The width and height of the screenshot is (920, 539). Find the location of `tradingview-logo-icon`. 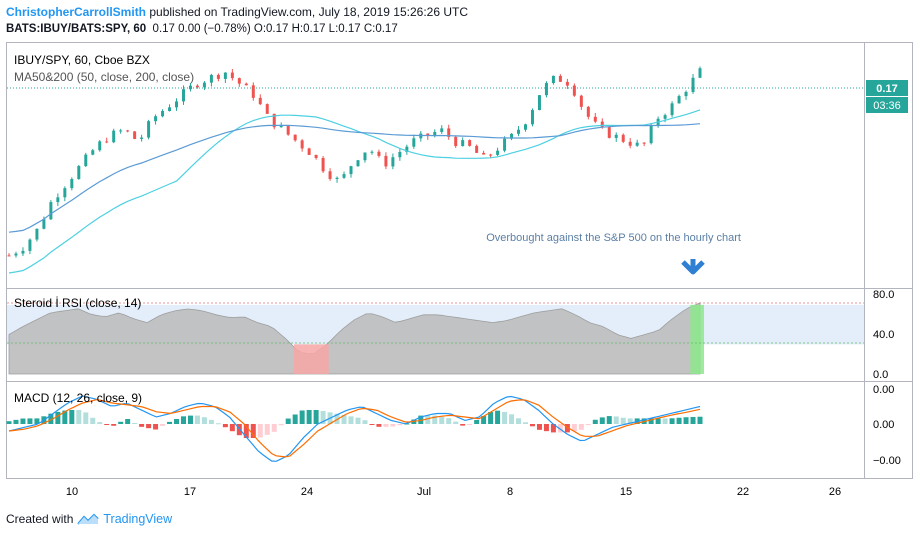

tradingview-logo-icon is located at coordinates (88, 519).